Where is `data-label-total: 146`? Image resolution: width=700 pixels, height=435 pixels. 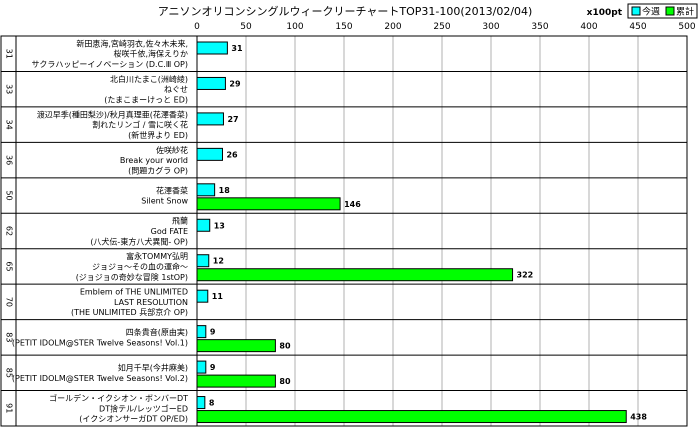 data-label-total: 146 is located at coordinates (352, 204).